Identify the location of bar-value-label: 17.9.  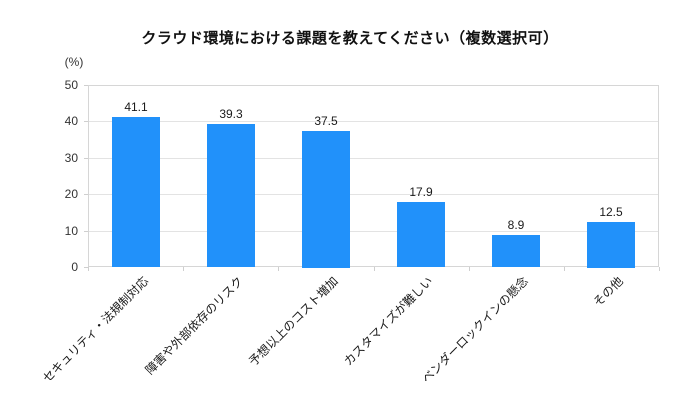
(421, 192).